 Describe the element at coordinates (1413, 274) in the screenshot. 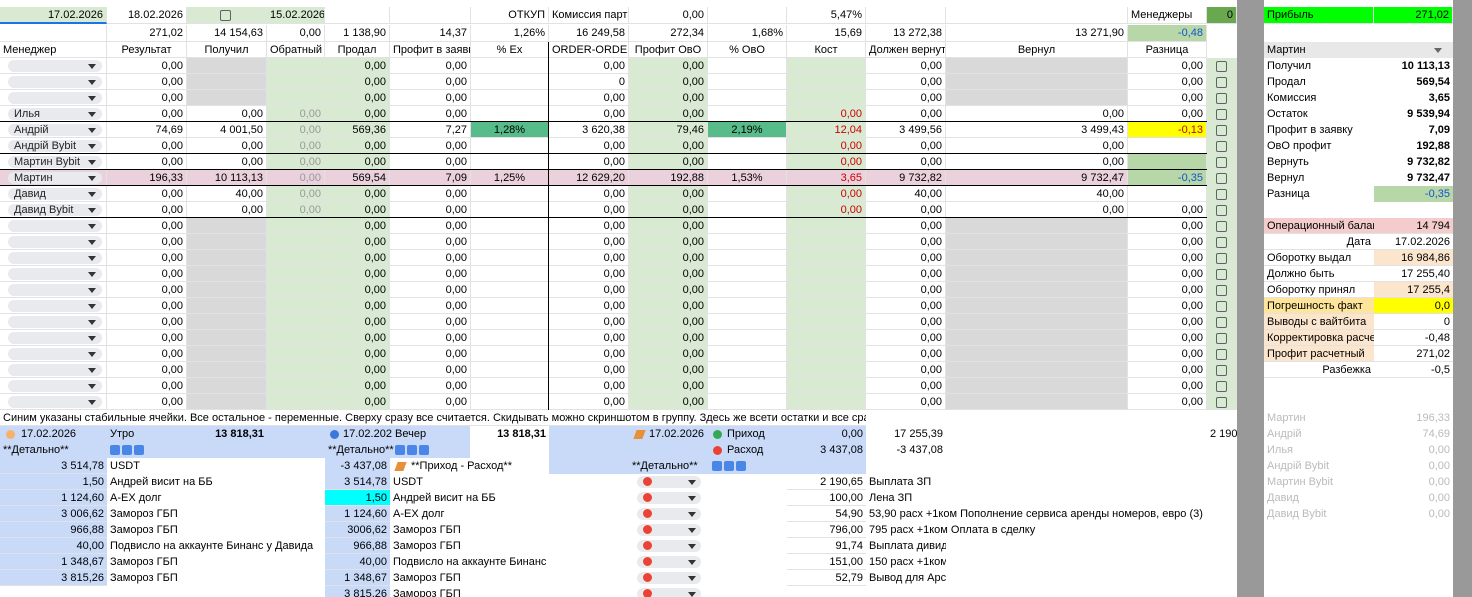

I see `panel-value: 17 255,40` at that location.